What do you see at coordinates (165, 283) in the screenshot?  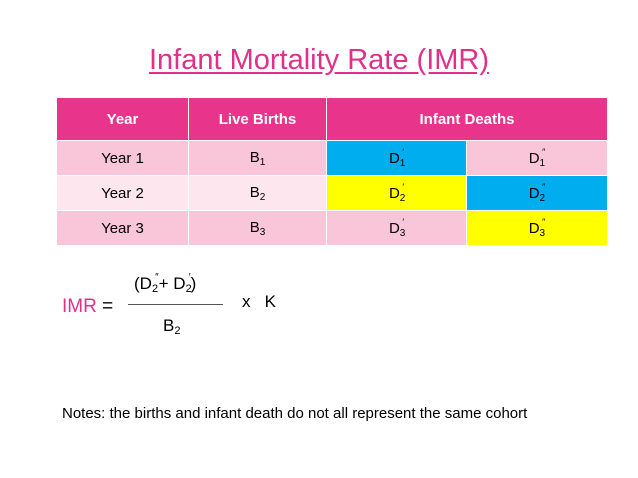 I see `formula-numerator: (D2″+ D2′)` at bounding box center [165, 283].